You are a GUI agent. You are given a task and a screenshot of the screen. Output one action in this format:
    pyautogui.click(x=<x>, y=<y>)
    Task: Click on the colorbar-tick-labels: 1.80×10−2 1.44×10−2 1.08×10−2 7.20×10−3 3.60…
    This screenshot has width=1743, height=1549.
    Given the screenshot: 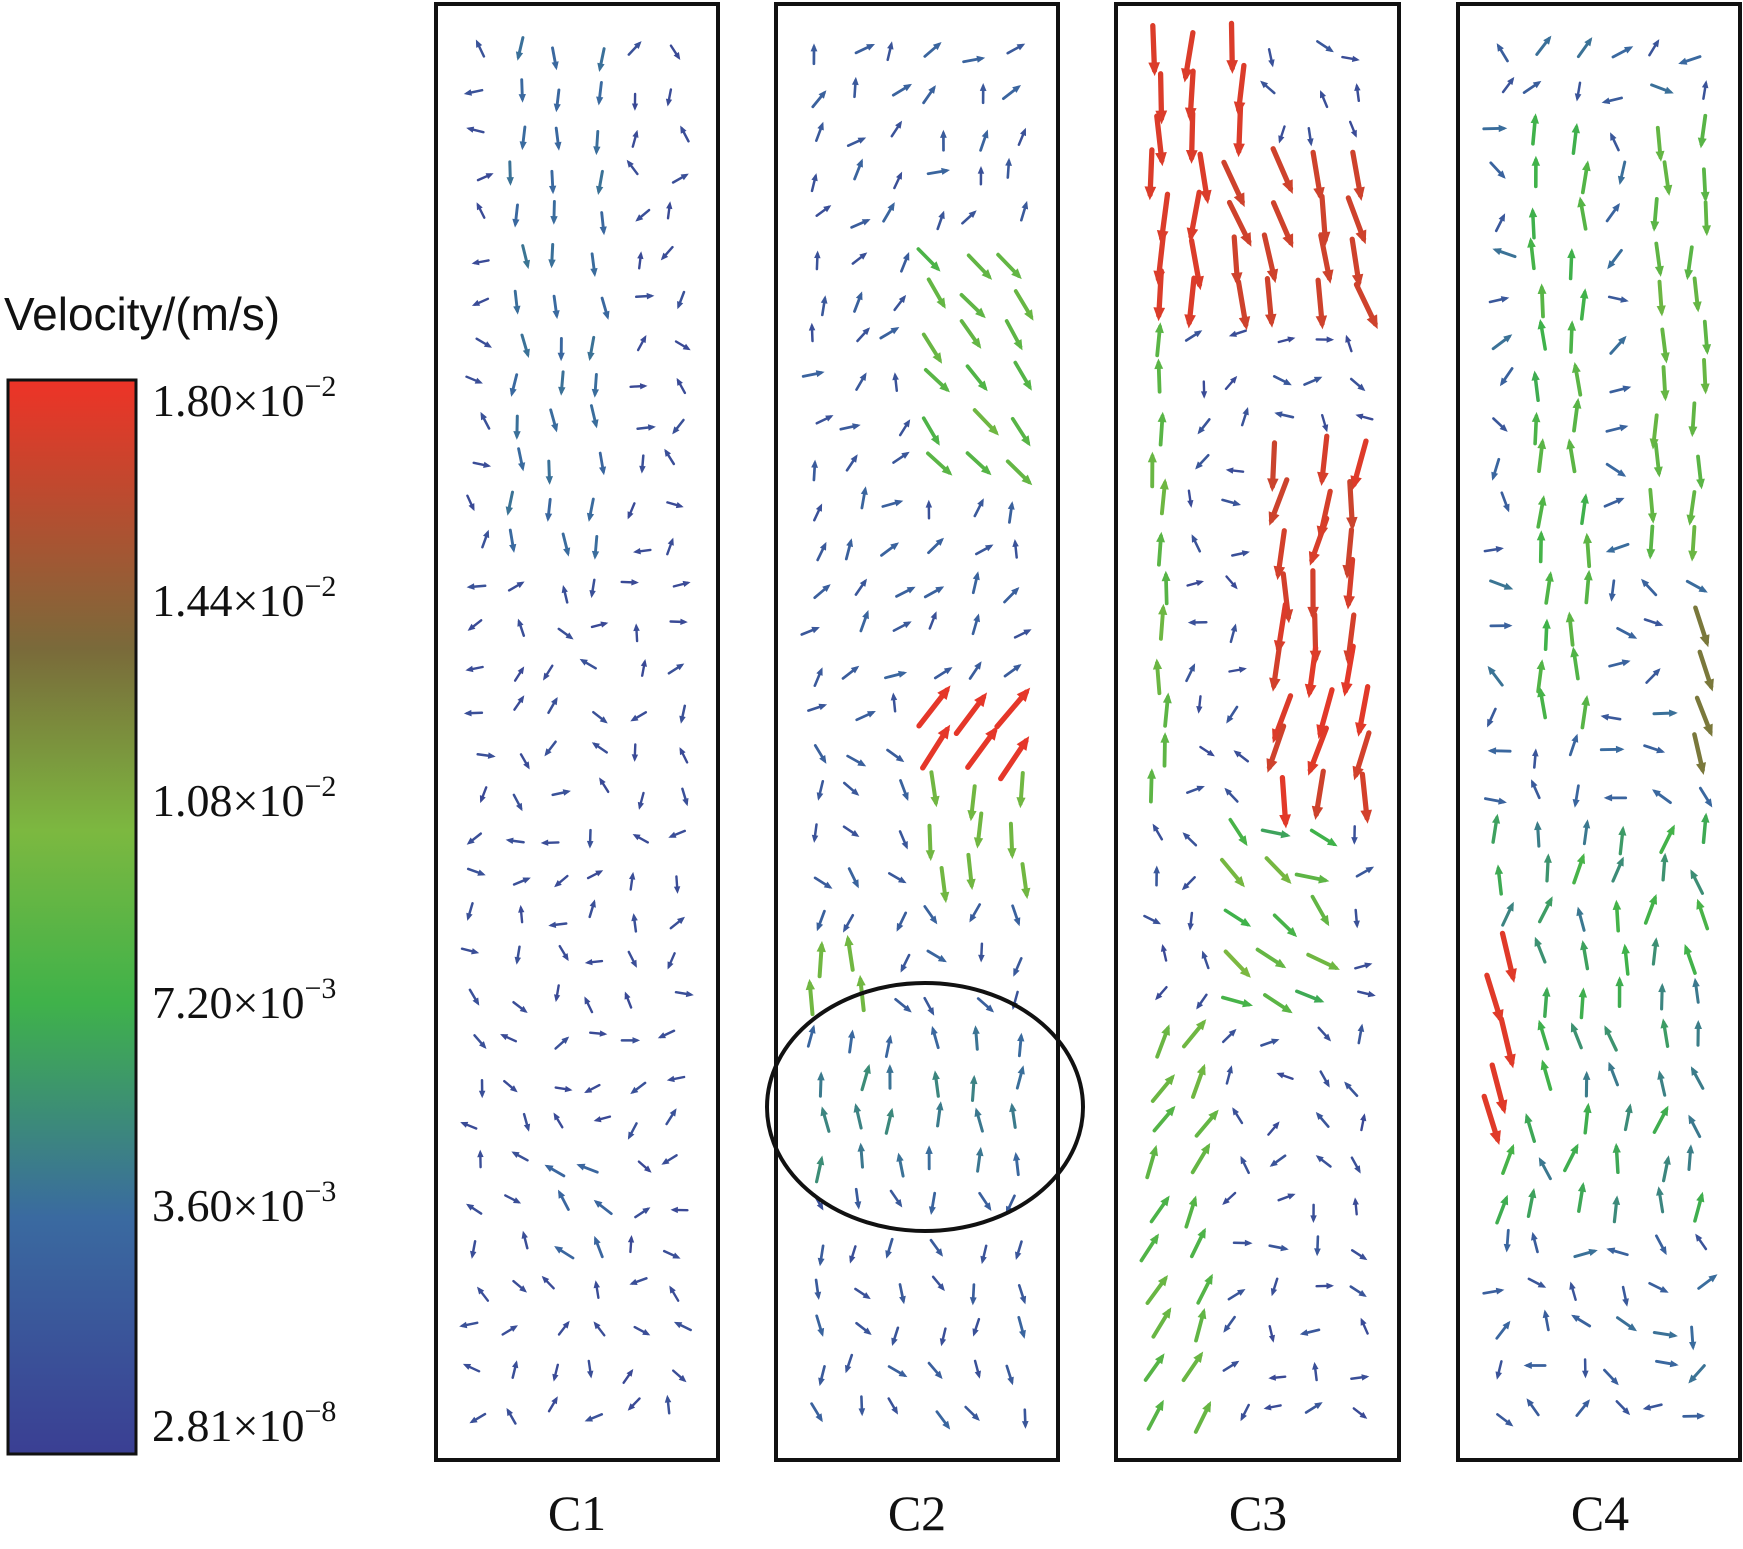 What is the action you would take?
    pyautogui.click(x=244, y=910)
    